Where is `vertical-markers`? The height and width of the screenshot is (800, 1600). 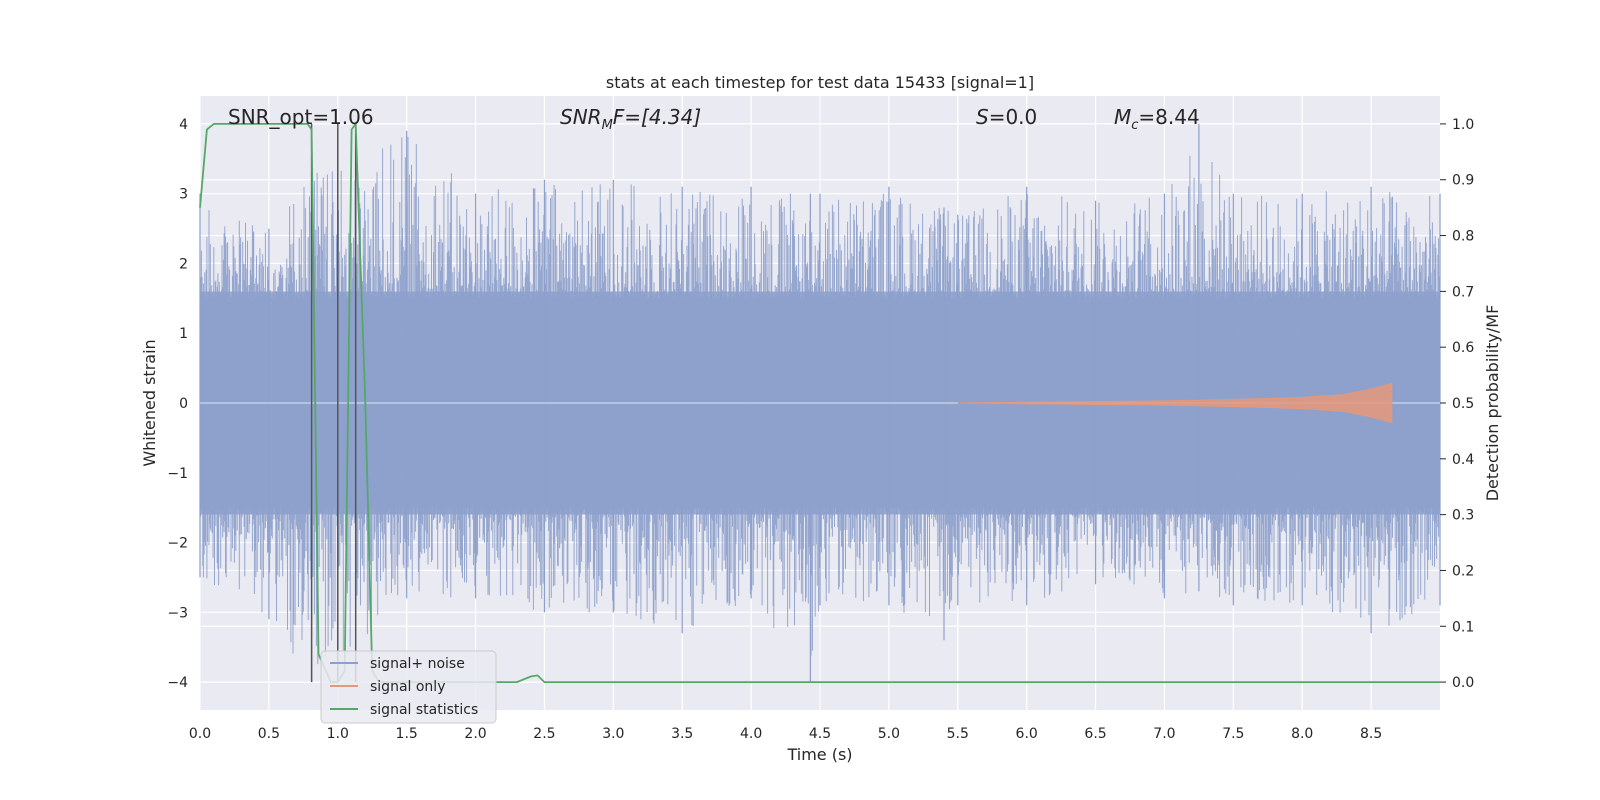
vertical-markers is located at coordinates (333, 403).